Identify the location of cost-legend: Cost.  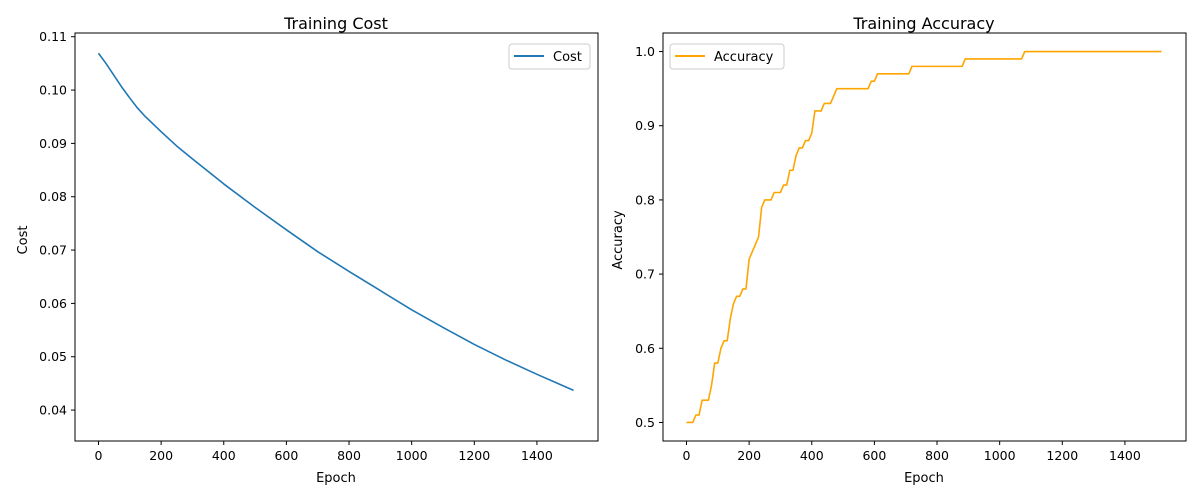
(549, 56).